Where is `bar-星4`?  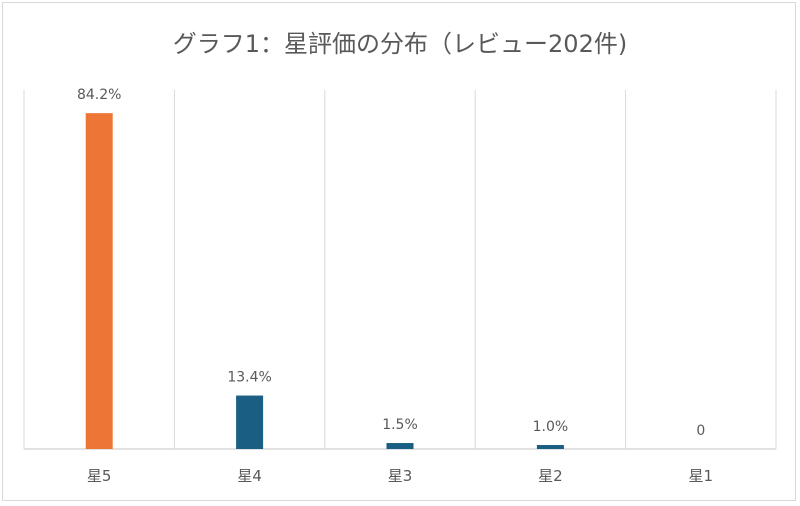
bar-星4 is located at coordinates (250, 422).